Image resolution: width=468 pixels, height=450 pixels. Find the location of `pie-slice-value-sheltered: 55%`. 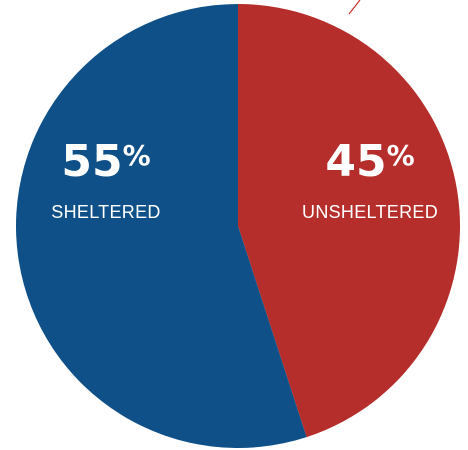

pie-slice-value-sheltered: 55% is located at coordinates (105, 161).